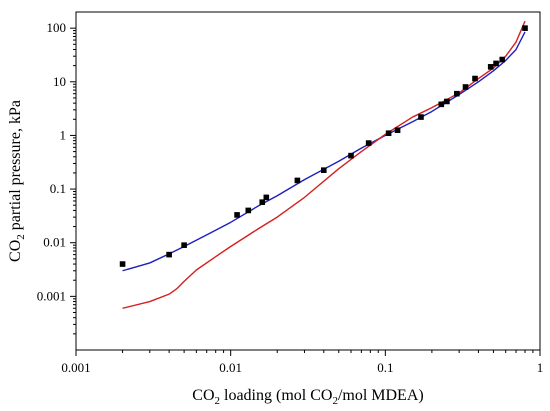 This screenshot has width=550, height=411. Describe the element at coordinates (307, 397) in the screenshot. I see `x-axis-title: CO2 loading (mol CO2/mol MDEA)` at that location.